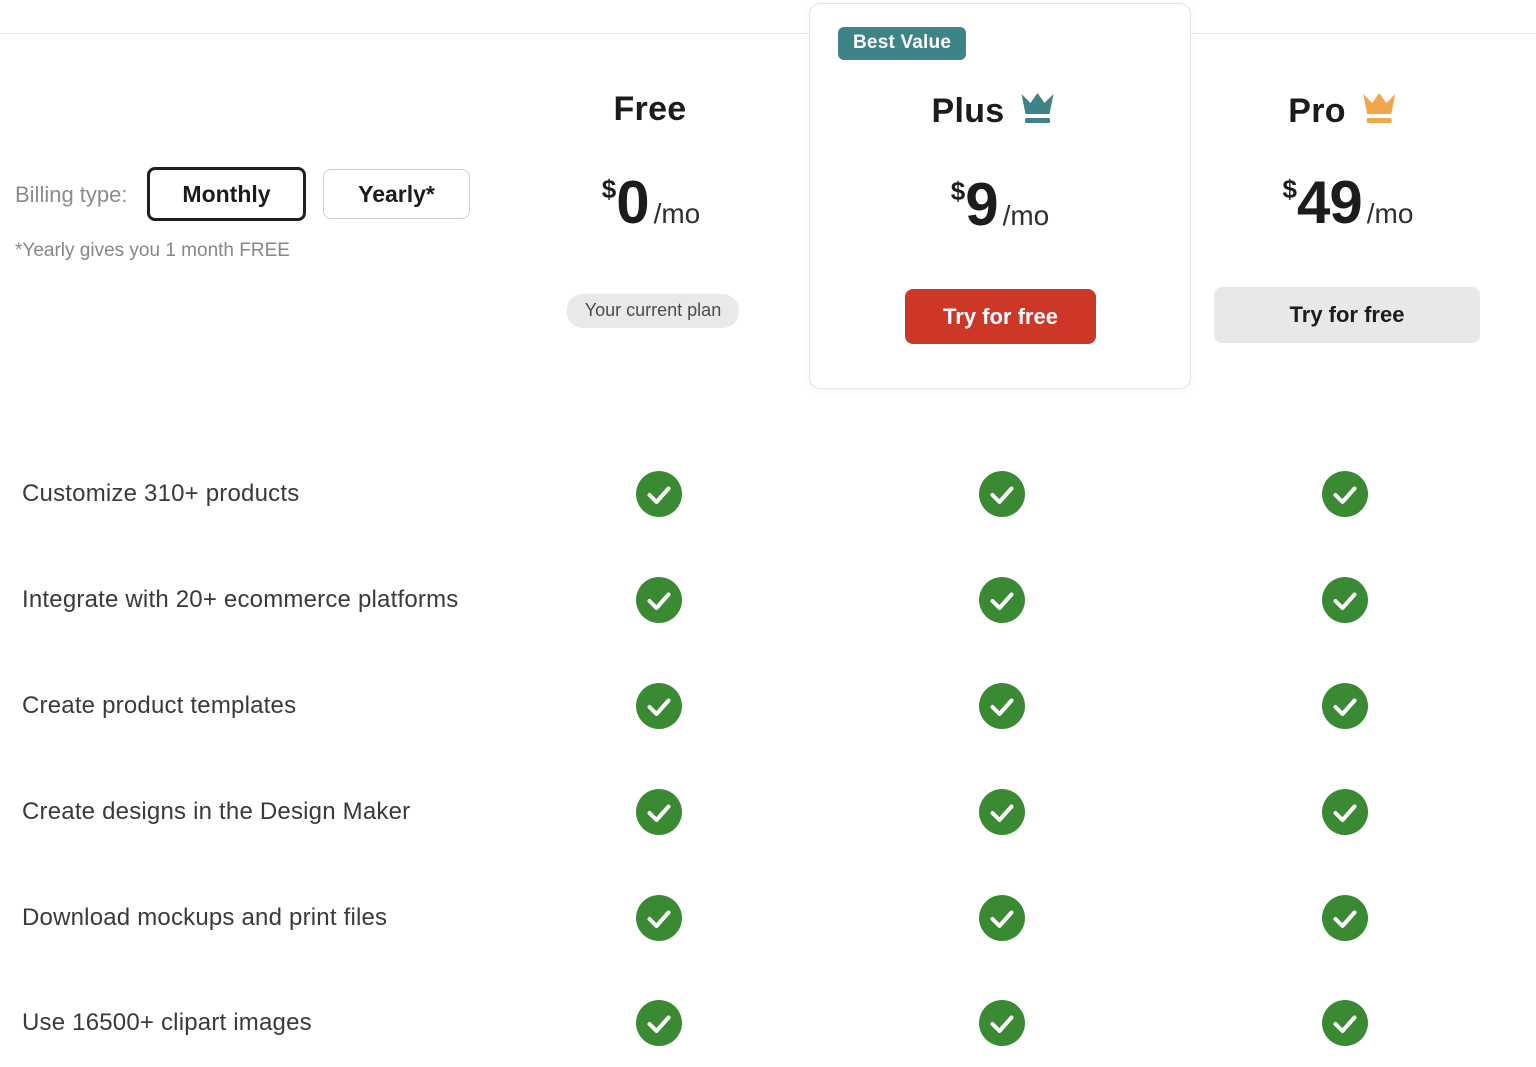 The height and width of the screenshot is (1067, 1536). What do you see at coordinates (968, 111) in the screenshot?
I see `plan-name-plus: Plus` at bounding box center [968, 111].